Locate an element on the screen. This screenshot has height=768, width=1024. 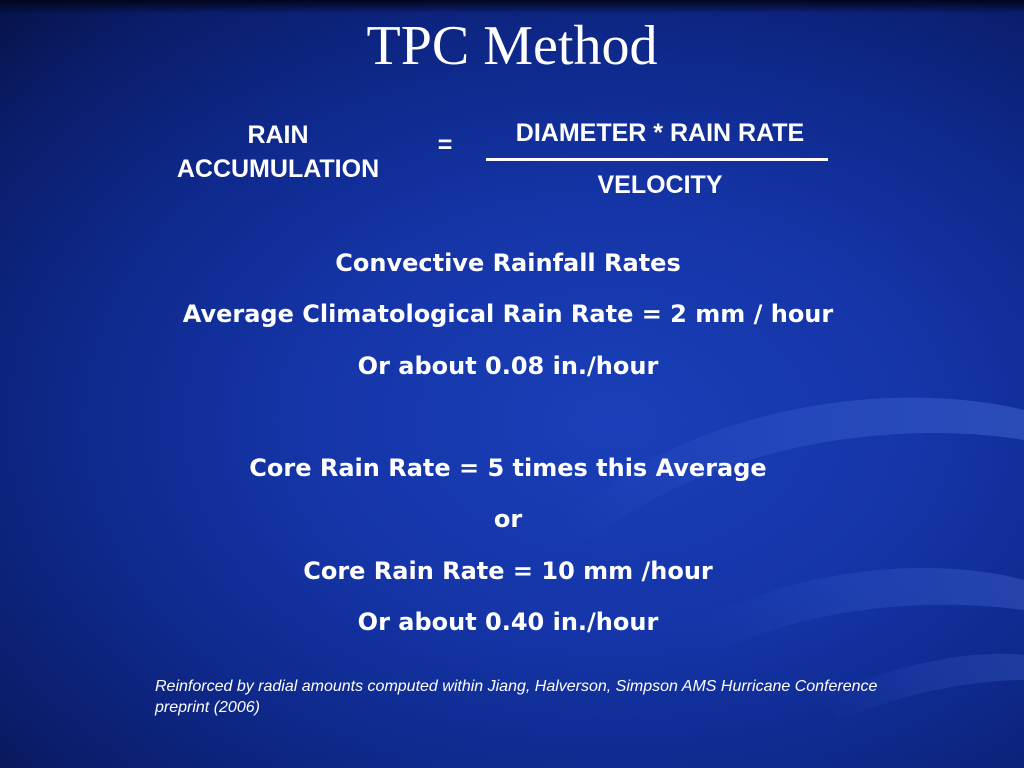
slide-title: TPC Method is located at coordinates (512, 46).